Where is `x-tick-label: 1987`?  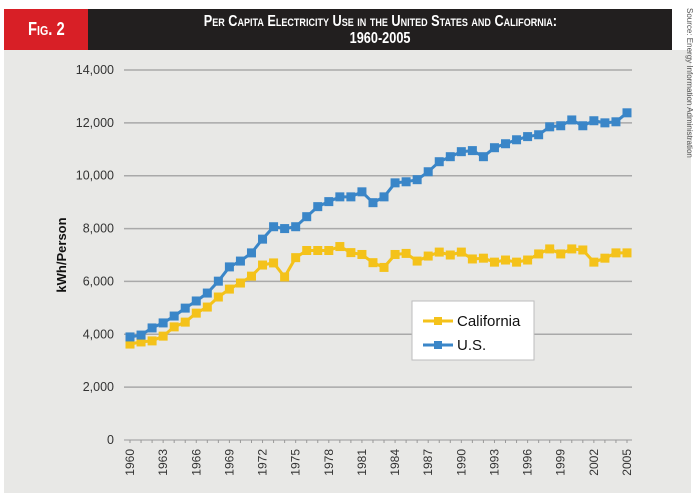
x-tick-label: 1987 is located at coordinates (428, 462).